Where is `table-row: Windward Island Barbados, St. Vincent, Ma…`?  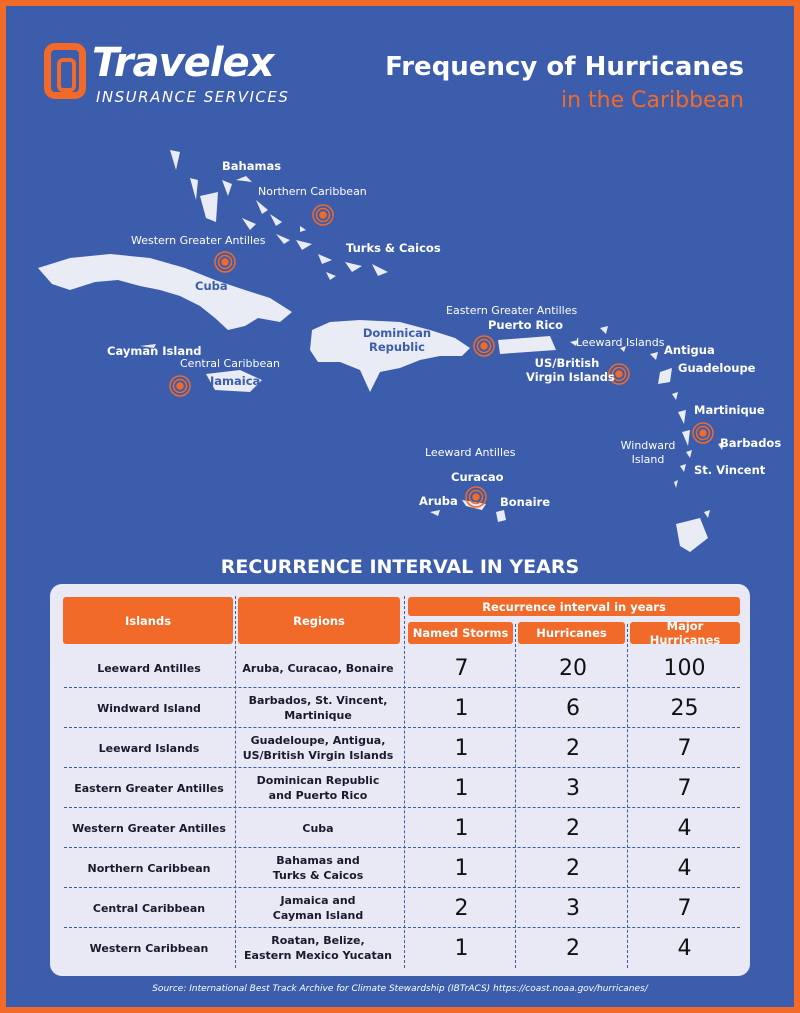
table-row: Windward Island Barbados, St. Vincent, Ma… is located at coordinates (402, 708).